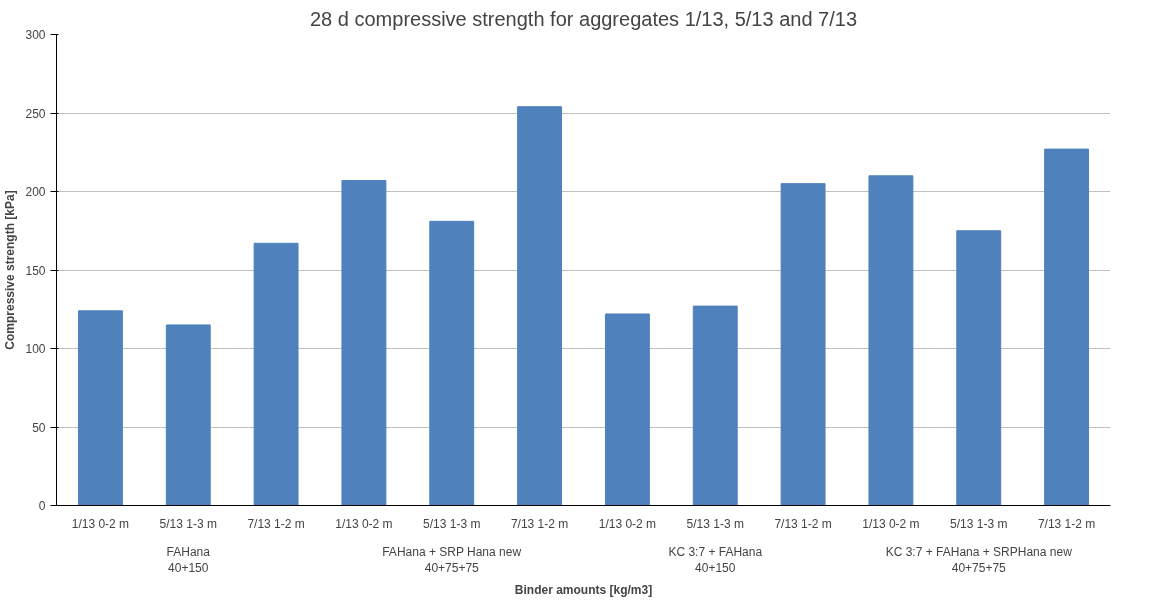 The height and width of the screenshot is (607, 1150). Describe the element at coordinates (39, 427) in the screenshot. I see `y-tick-label: 50` at that location.